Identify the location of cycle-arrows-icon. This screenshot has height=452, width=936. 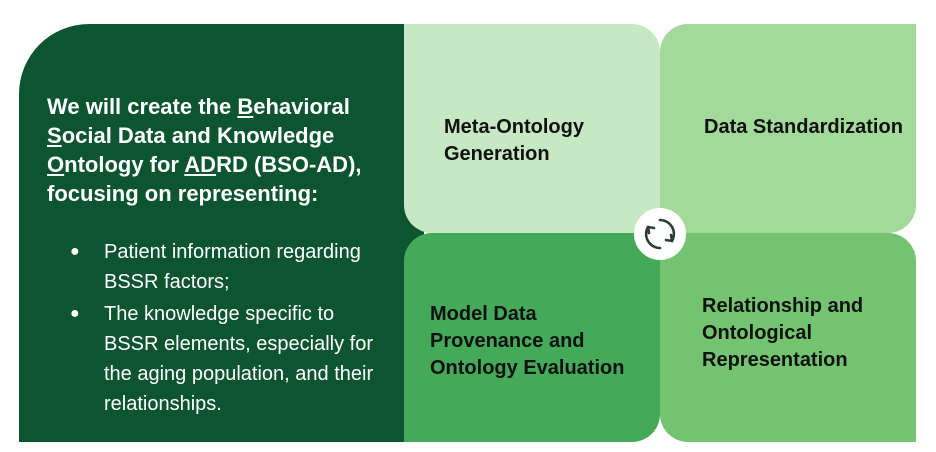
(660, 234).